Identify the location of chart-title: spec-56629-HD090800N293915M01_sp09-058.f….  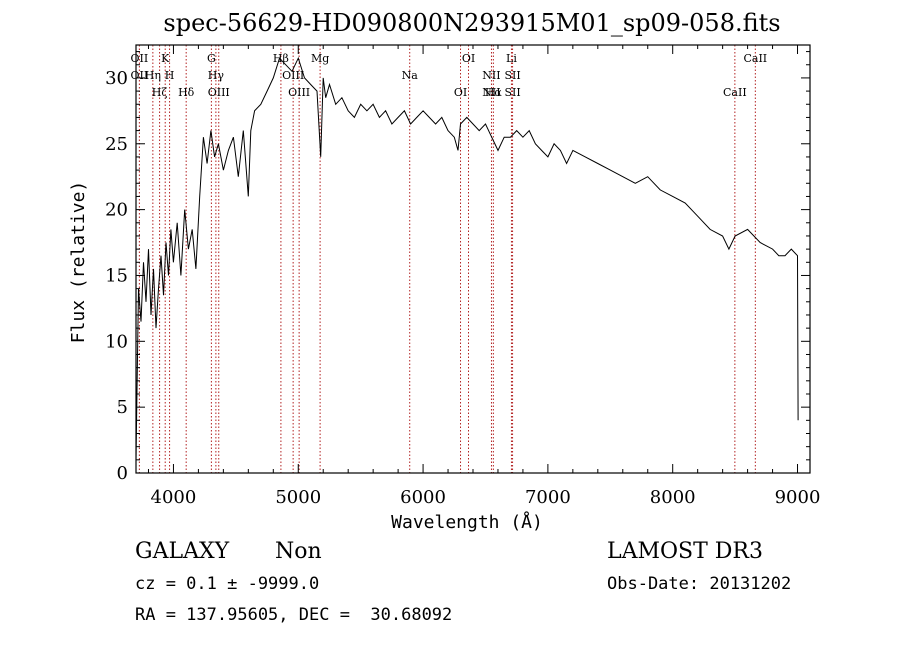
(471, 23).